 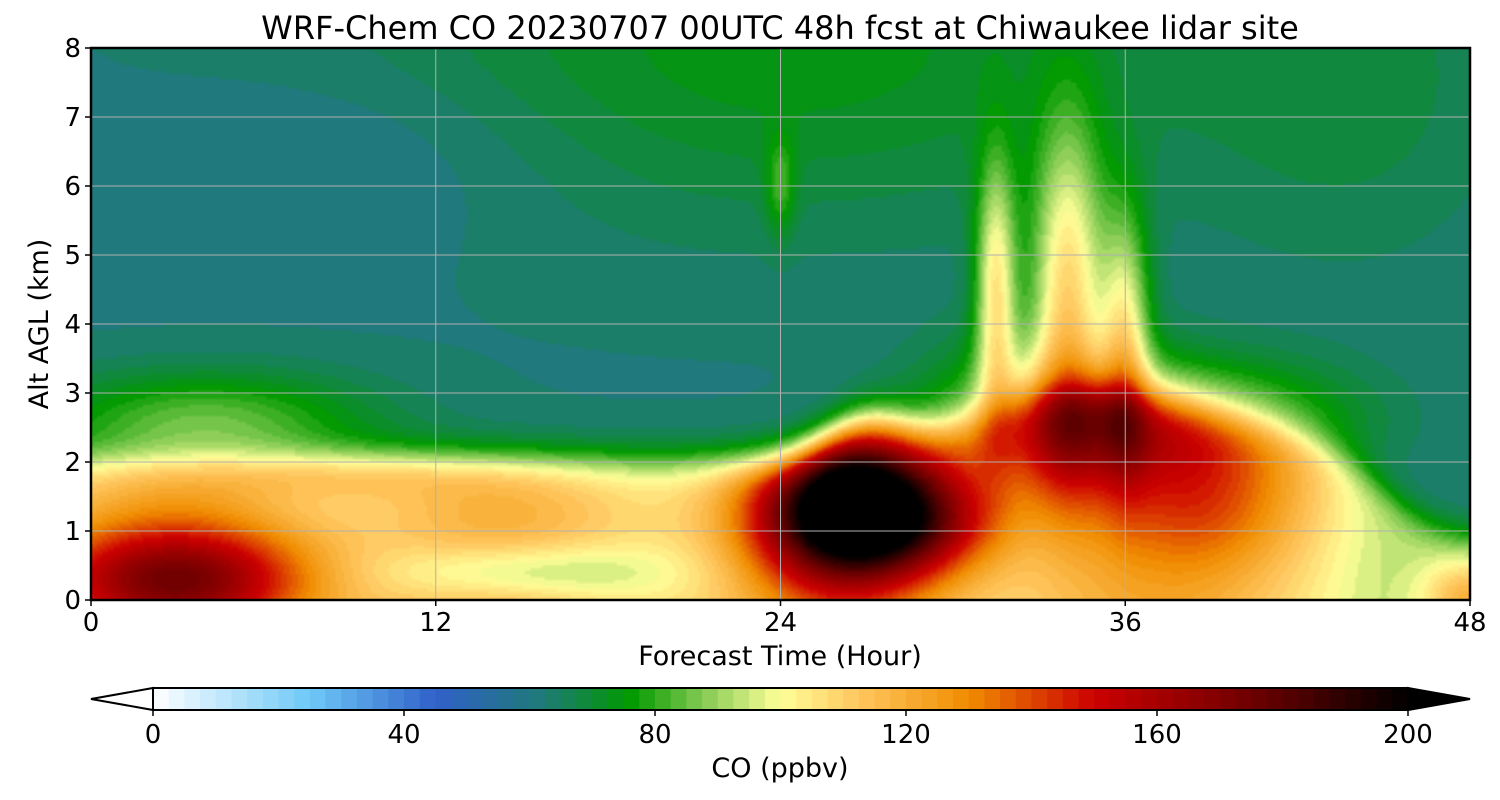 What do you see at coordinates (122, 699) in the screenshot?
I see `colorbar-under-triangle` at bounding box center [122, 699].